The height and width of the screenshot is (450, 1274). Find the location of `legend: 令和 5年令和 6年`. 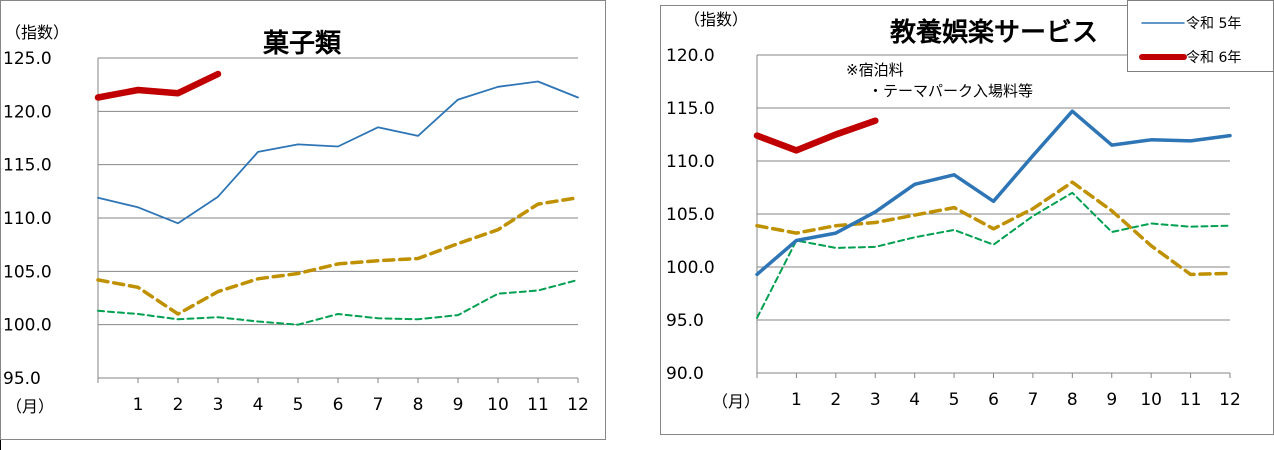

legend: 令和 5年令和 6年 is located at coordinates (1200, 36).